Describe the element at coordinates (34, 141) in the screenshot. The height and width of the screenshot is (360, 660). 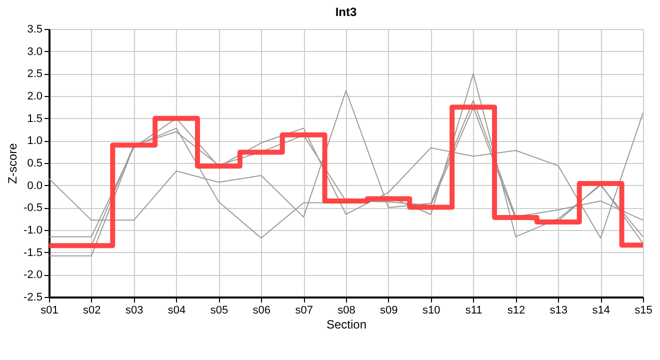
I see `y-tick-label: 1.0` at that location.